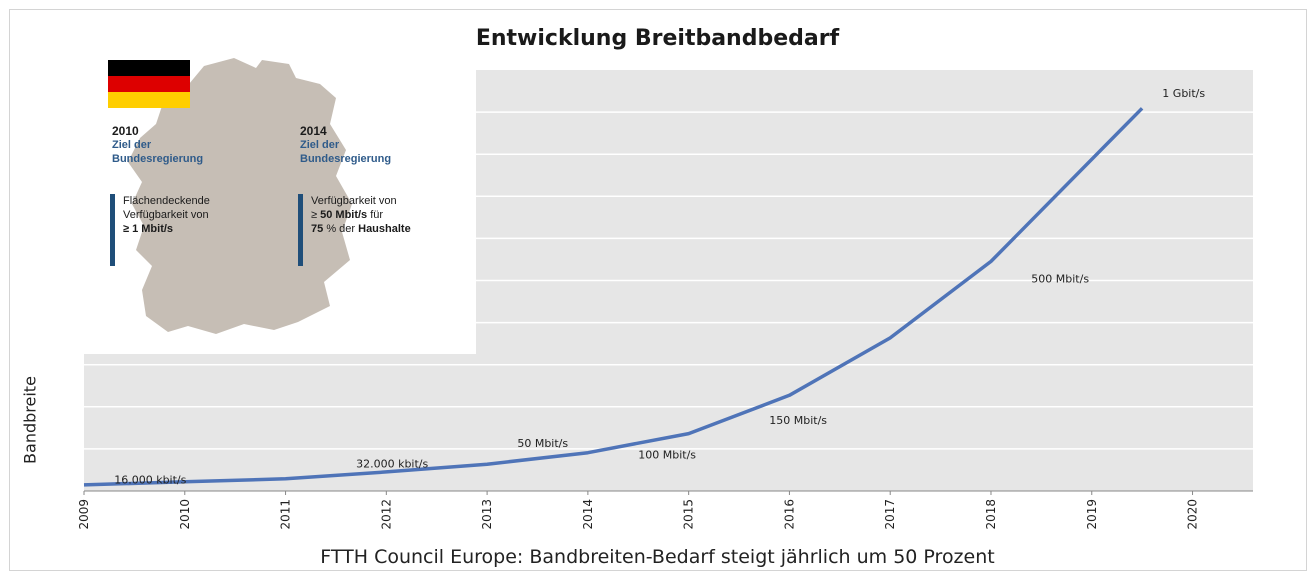  Describe the element at coordinates (317, 229) in the screenshot. I see `goal-2014-text3-bold1: 75` at that location.